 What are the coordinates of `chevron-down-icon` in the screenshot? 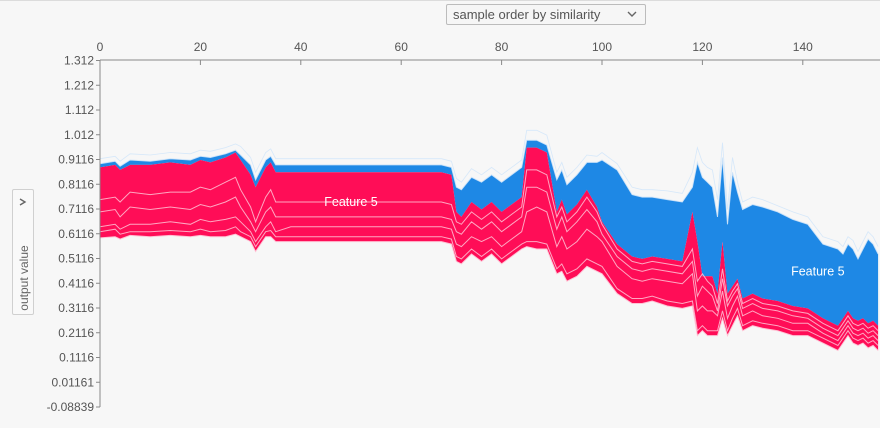 It's located at (632, 14).